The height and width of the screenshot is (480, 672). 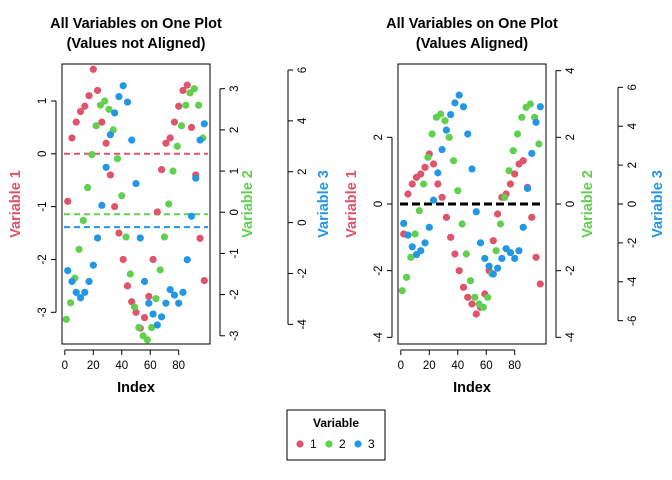 I want to click on inner-right-y-axis: -4 -2 0 2 4, so click(x=566, y=205).